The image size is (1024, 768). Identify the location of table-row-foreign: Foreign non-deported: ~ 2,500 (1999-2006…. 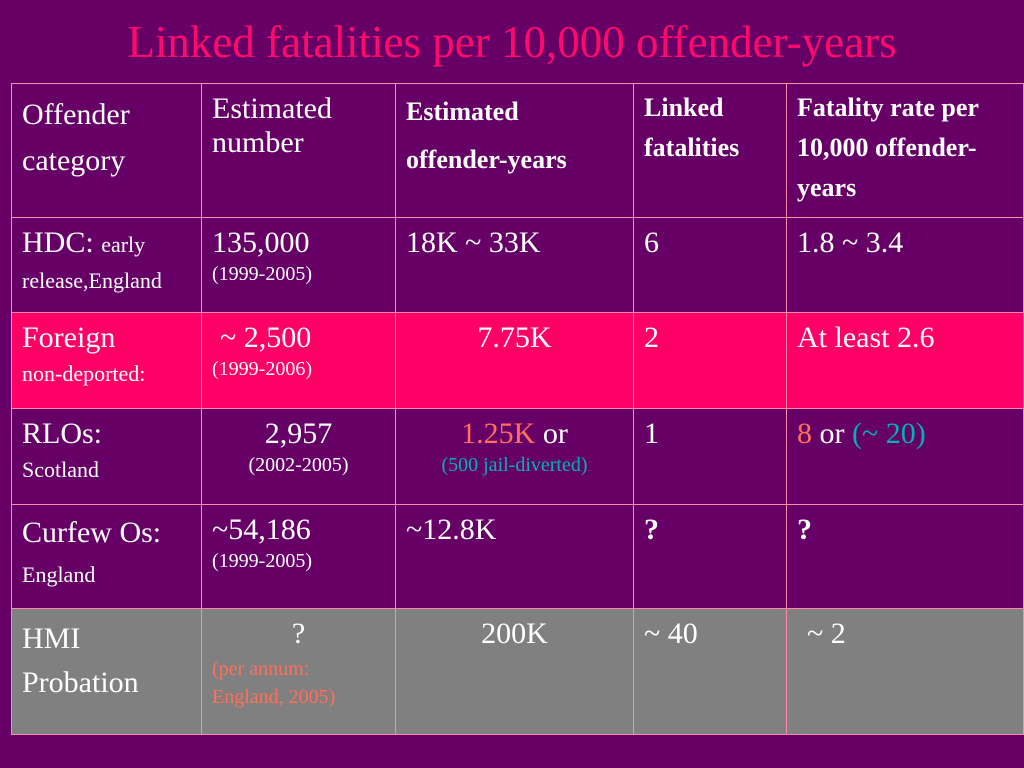
(517, 360).